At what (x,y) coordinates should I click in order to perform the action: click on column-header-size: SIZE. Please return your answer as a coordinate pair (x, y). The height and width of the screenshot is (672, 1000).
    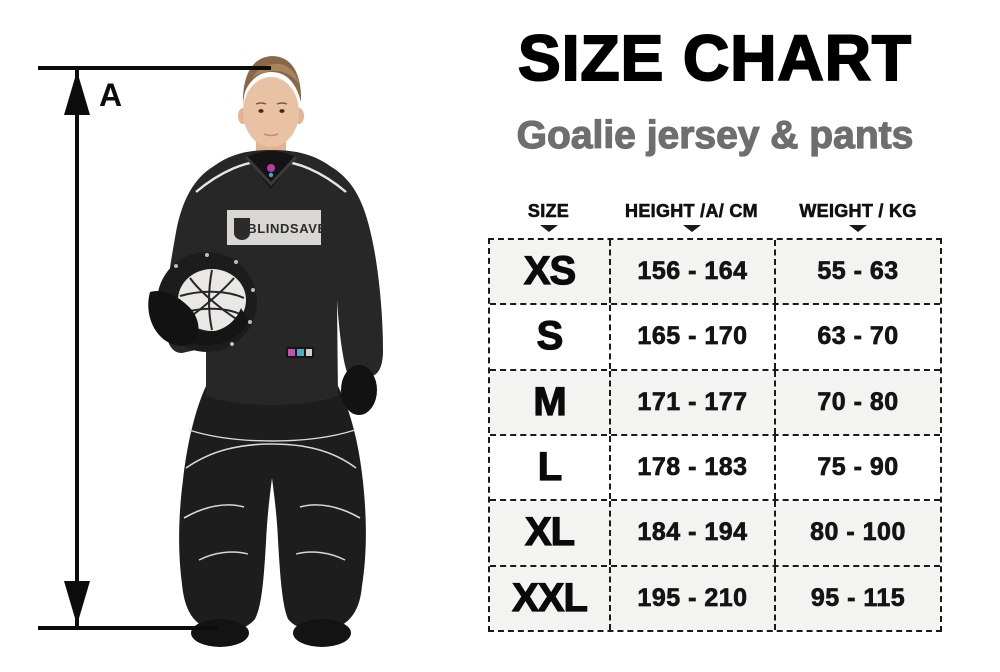
    Looking at the image, I should click on (548, 216).